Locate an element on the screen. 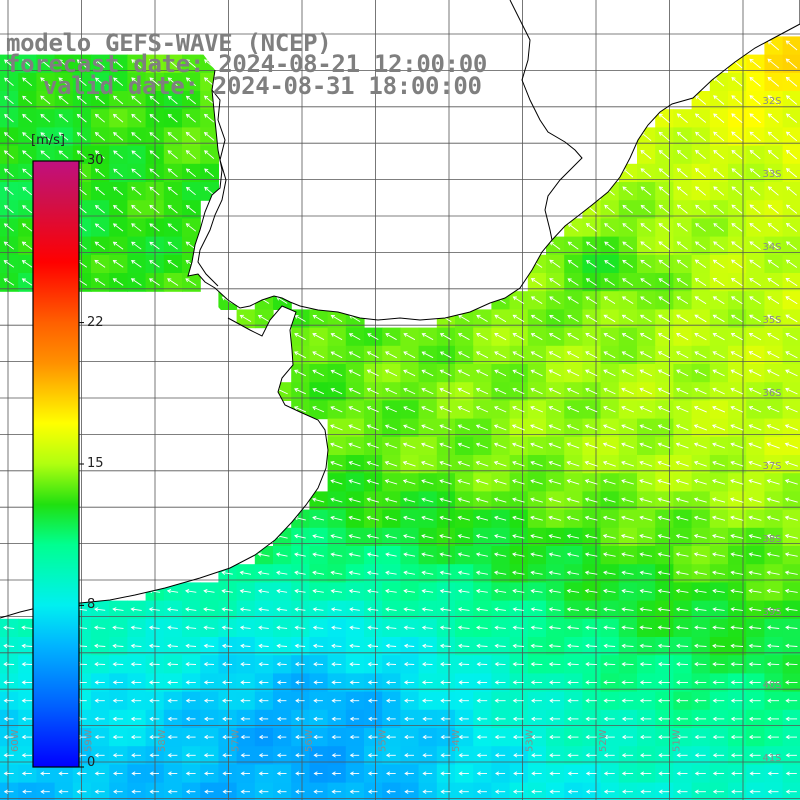 Image resolution: width=800 pixels, height=800 pixels. latitude-label: 40S is located at coordinates (771, 685).